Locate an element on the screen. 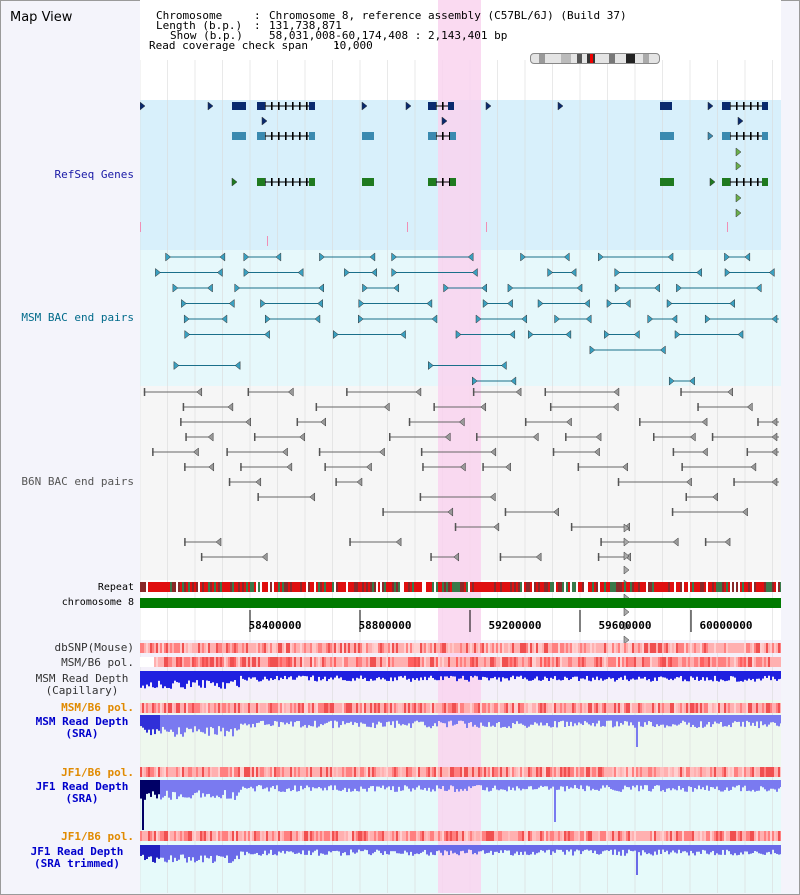  chromosome-bar is located at coordinates (460, 603).